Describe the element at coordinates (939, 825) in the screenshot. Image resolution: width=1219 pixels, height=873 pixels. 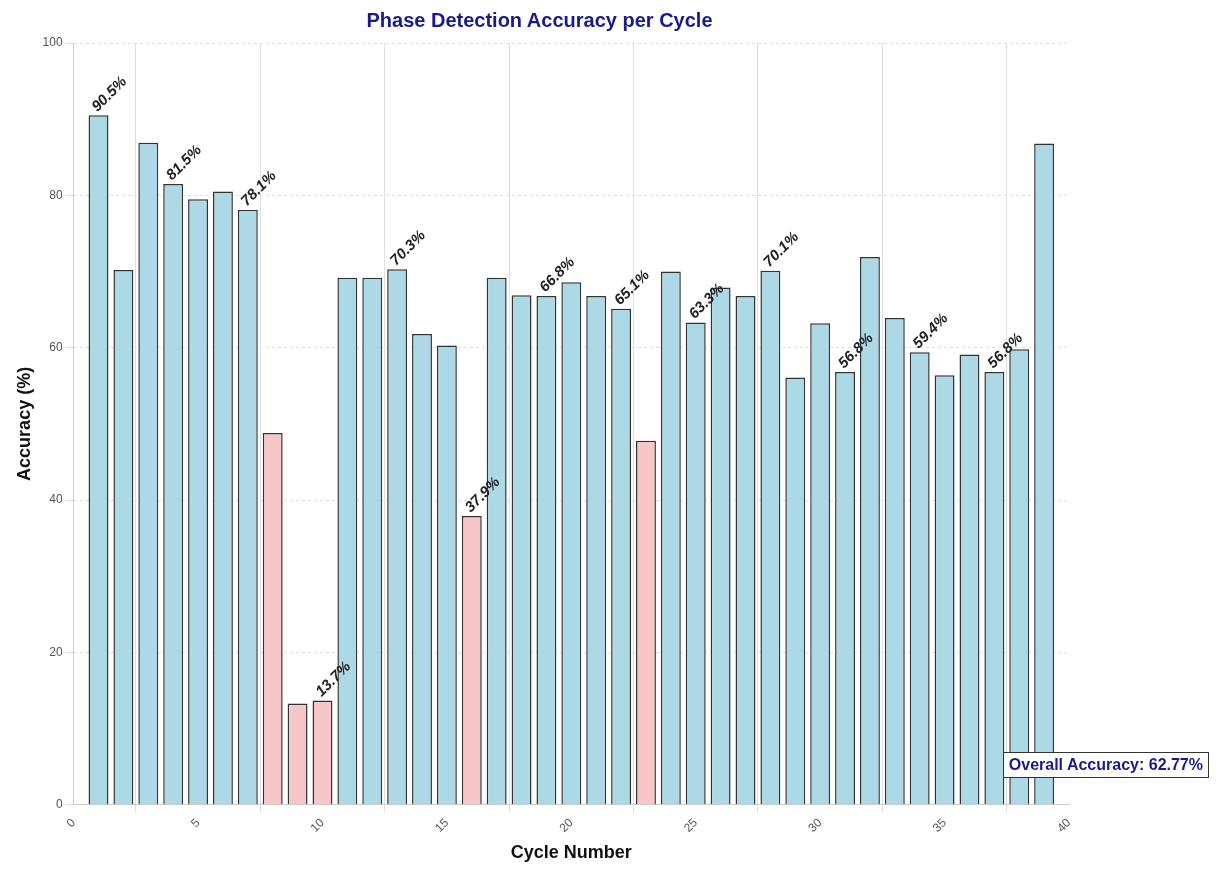
I see `x-tick-label: 35` at that location.